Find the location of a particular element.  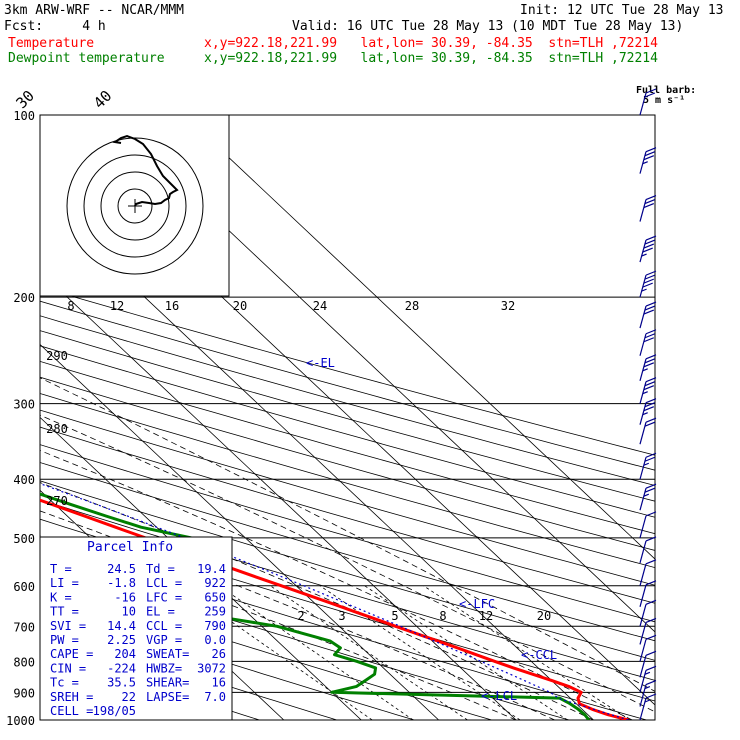

mixing-ratio-label: 2 is located at coordinates (300, 616).